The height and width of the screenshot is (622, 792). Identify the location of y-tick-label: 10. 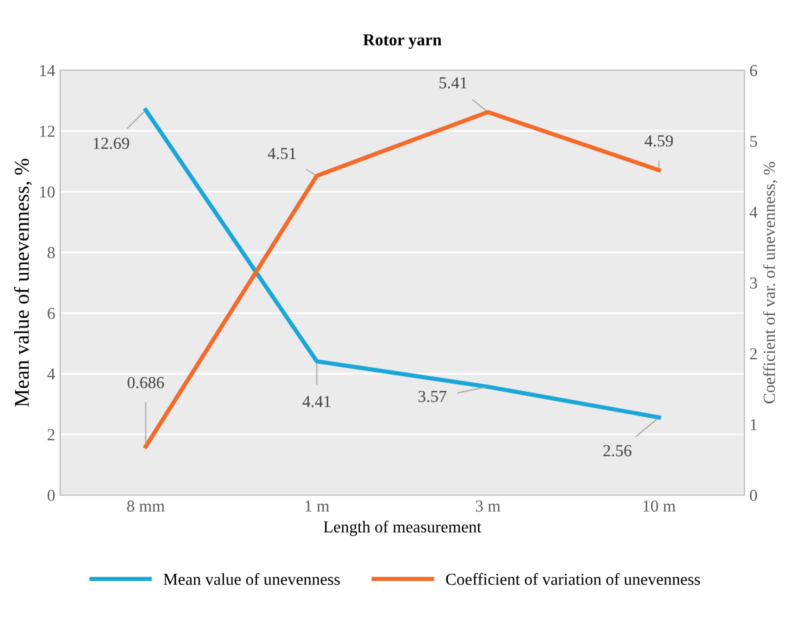
(47, 192).